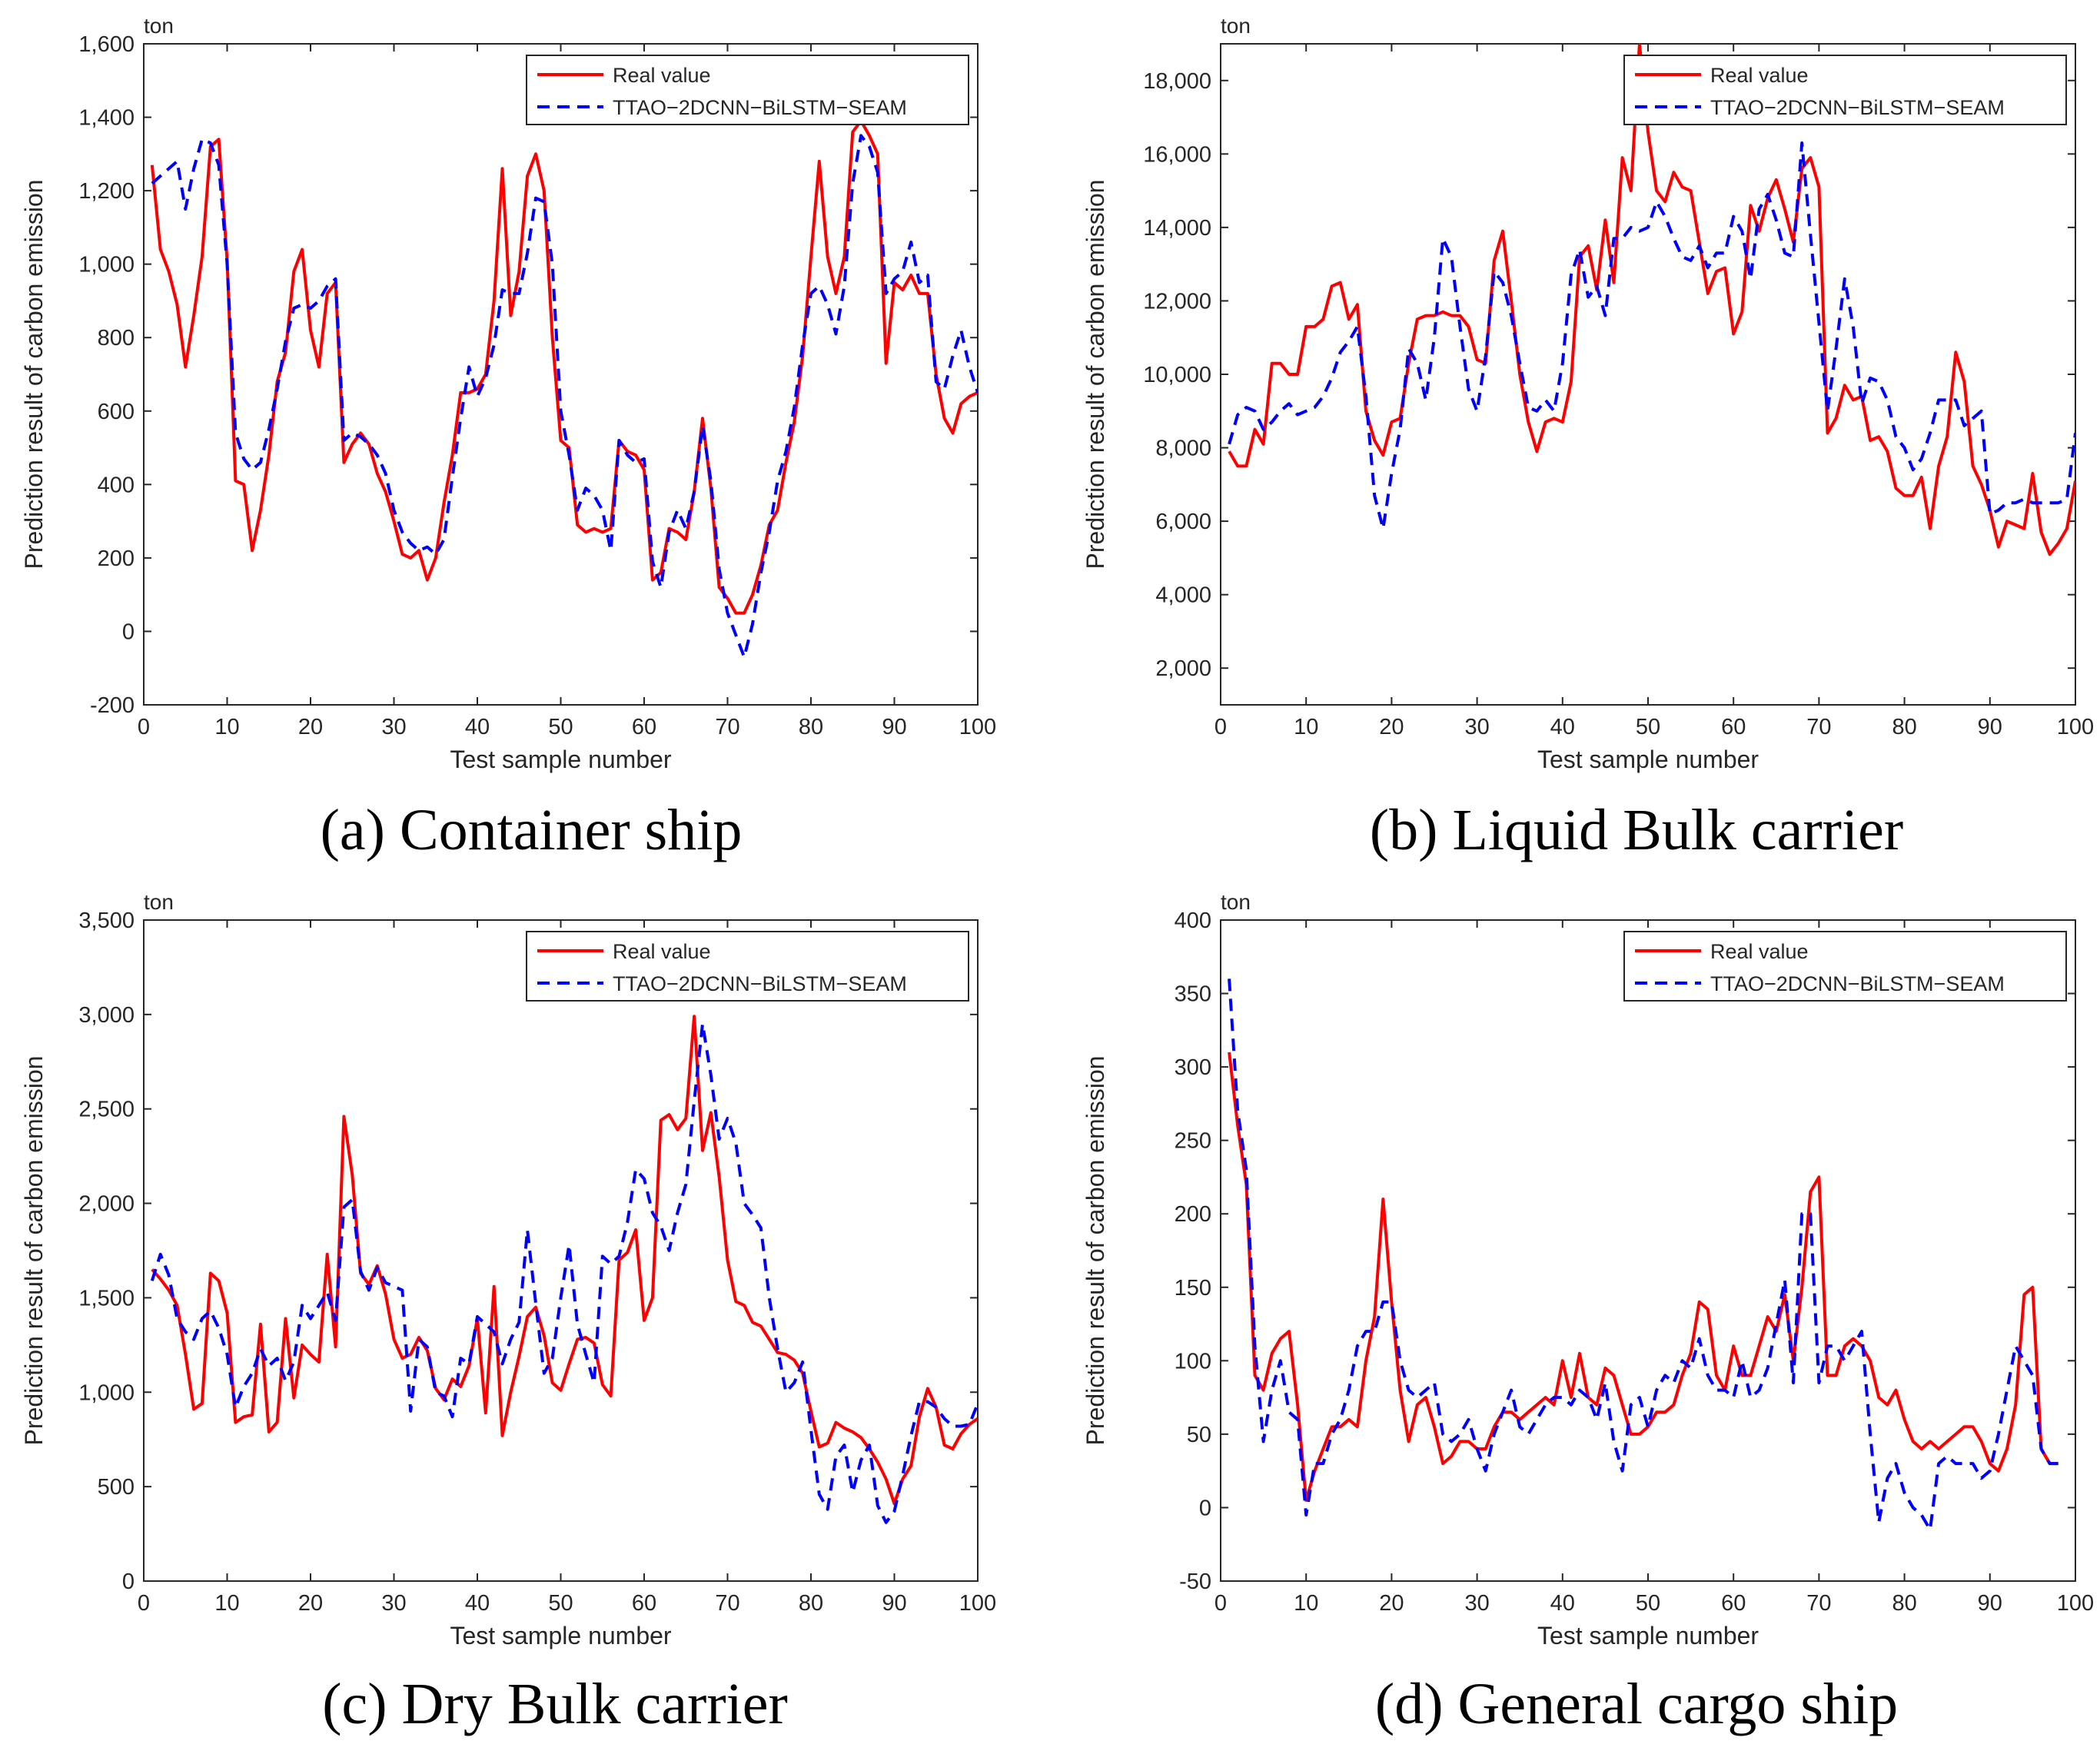 The image size is (2100, 1764). I want to click on y-tick-label: 350, so click(1193, 994).